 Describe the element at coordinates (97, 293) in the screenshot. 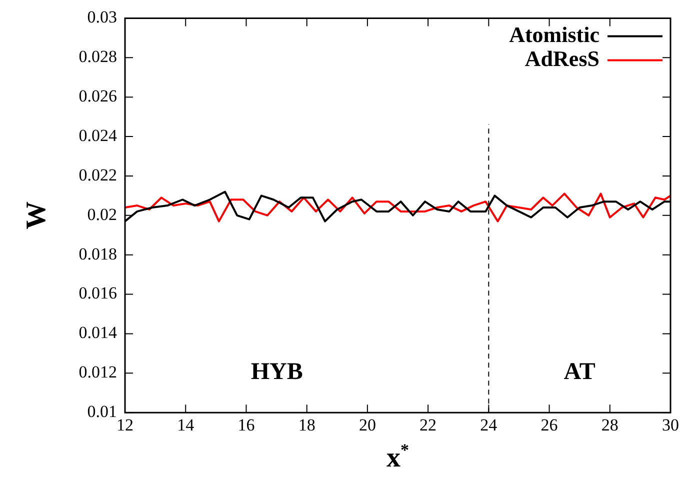

I see `y-tick-label: 0.016` at that location.